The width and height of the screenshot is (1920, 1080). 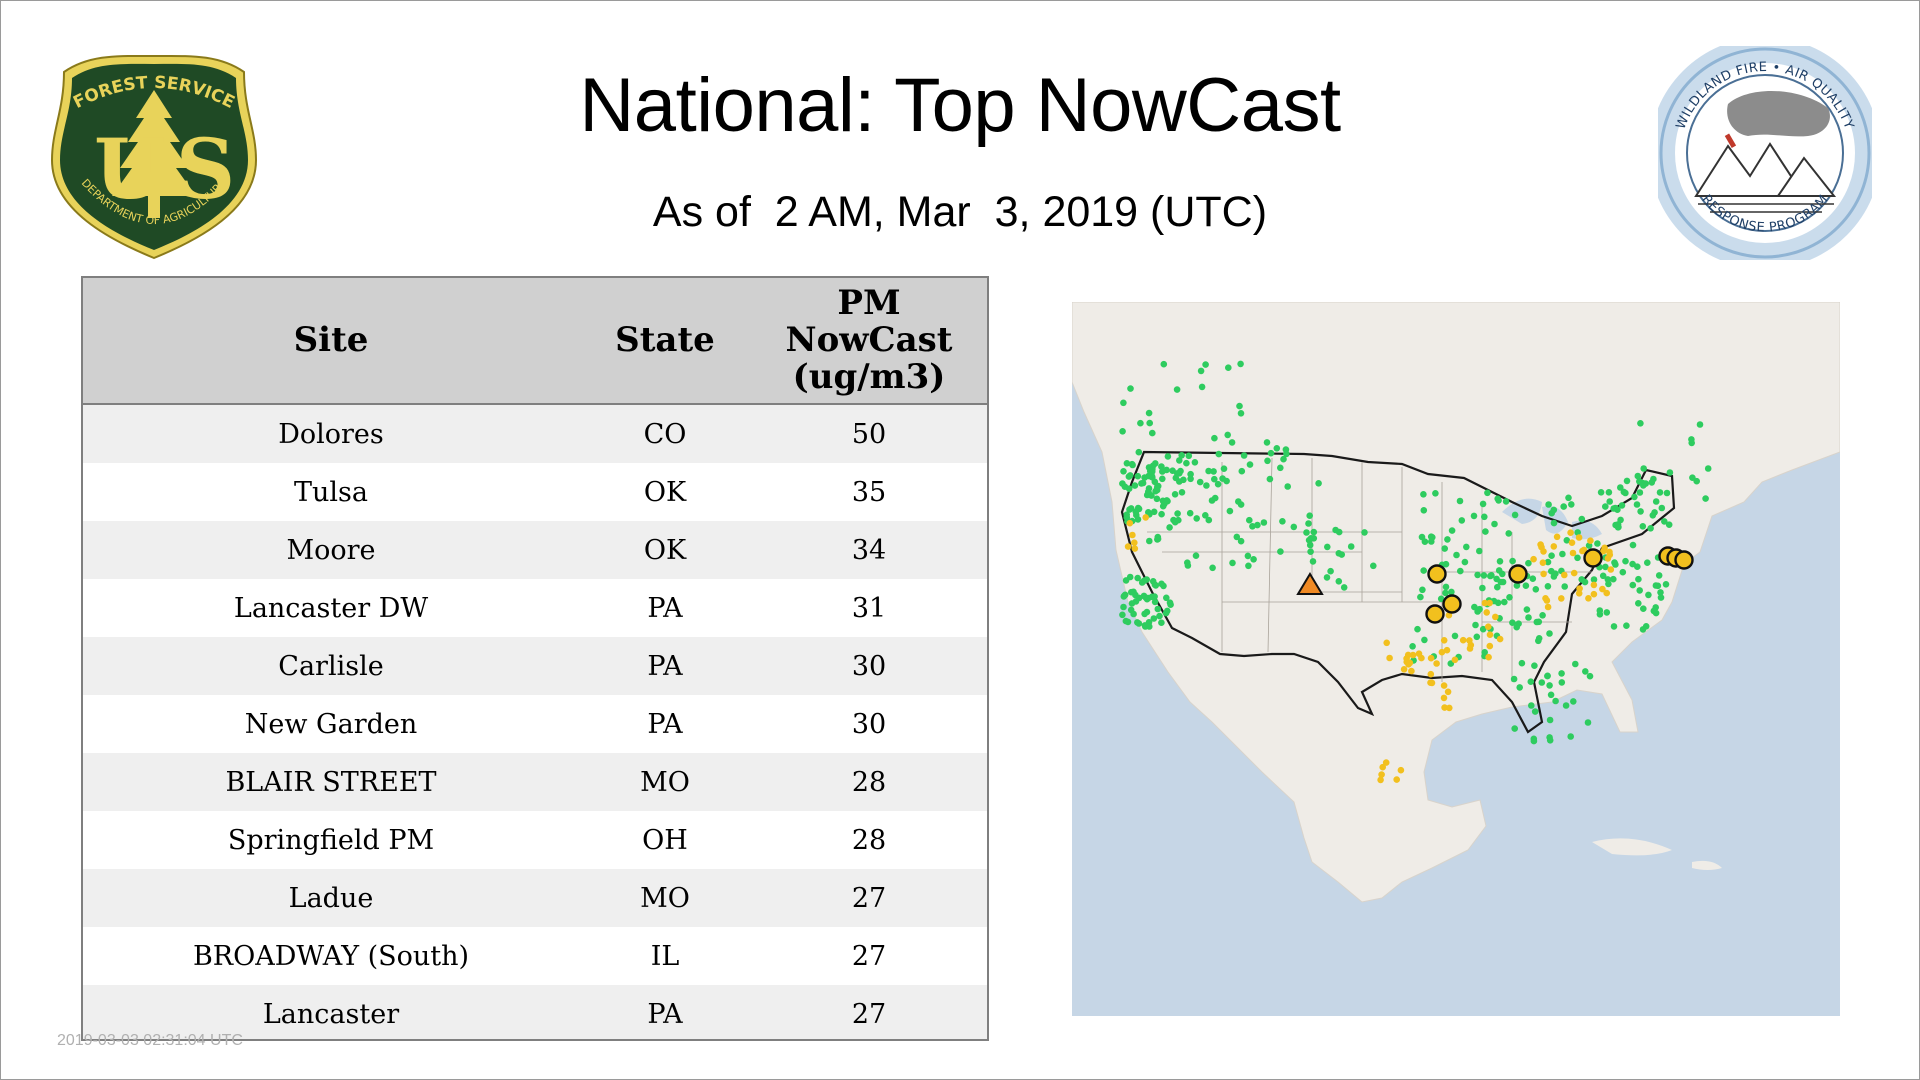 I want to click on table-row: Lancaster DW PA 31, so click(x=535, y=608).